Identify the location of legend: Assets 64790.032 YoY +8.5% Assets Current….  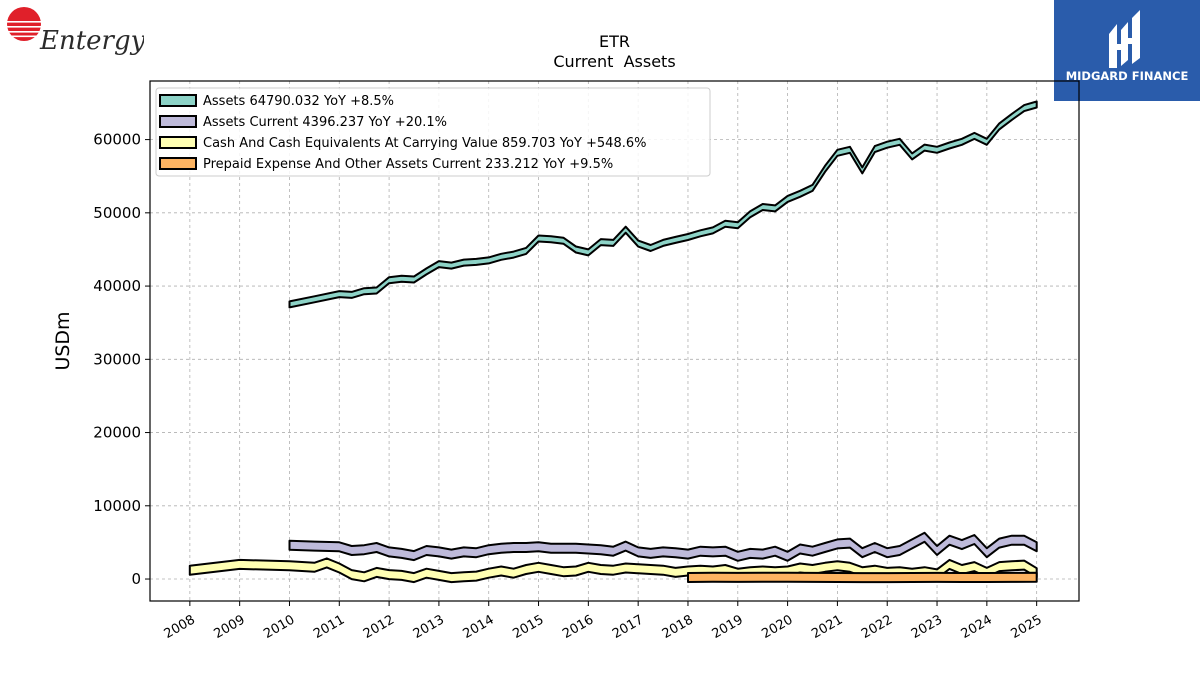
(433, 132).